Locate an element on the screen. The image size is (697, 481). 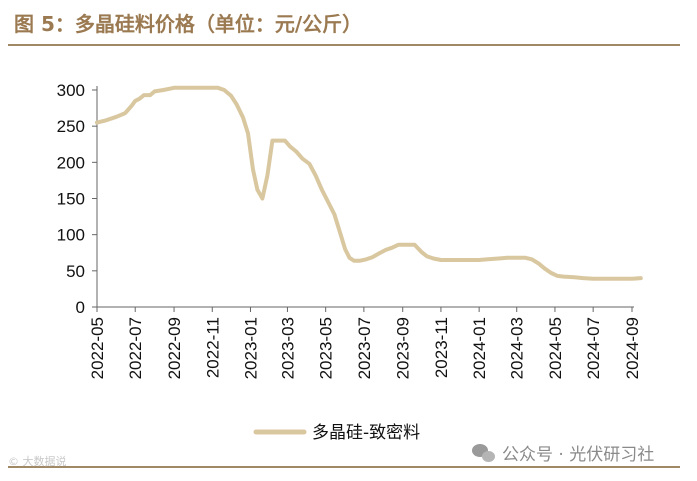
x-tick-label: 2023-09 is located at coordinates (403, 348).